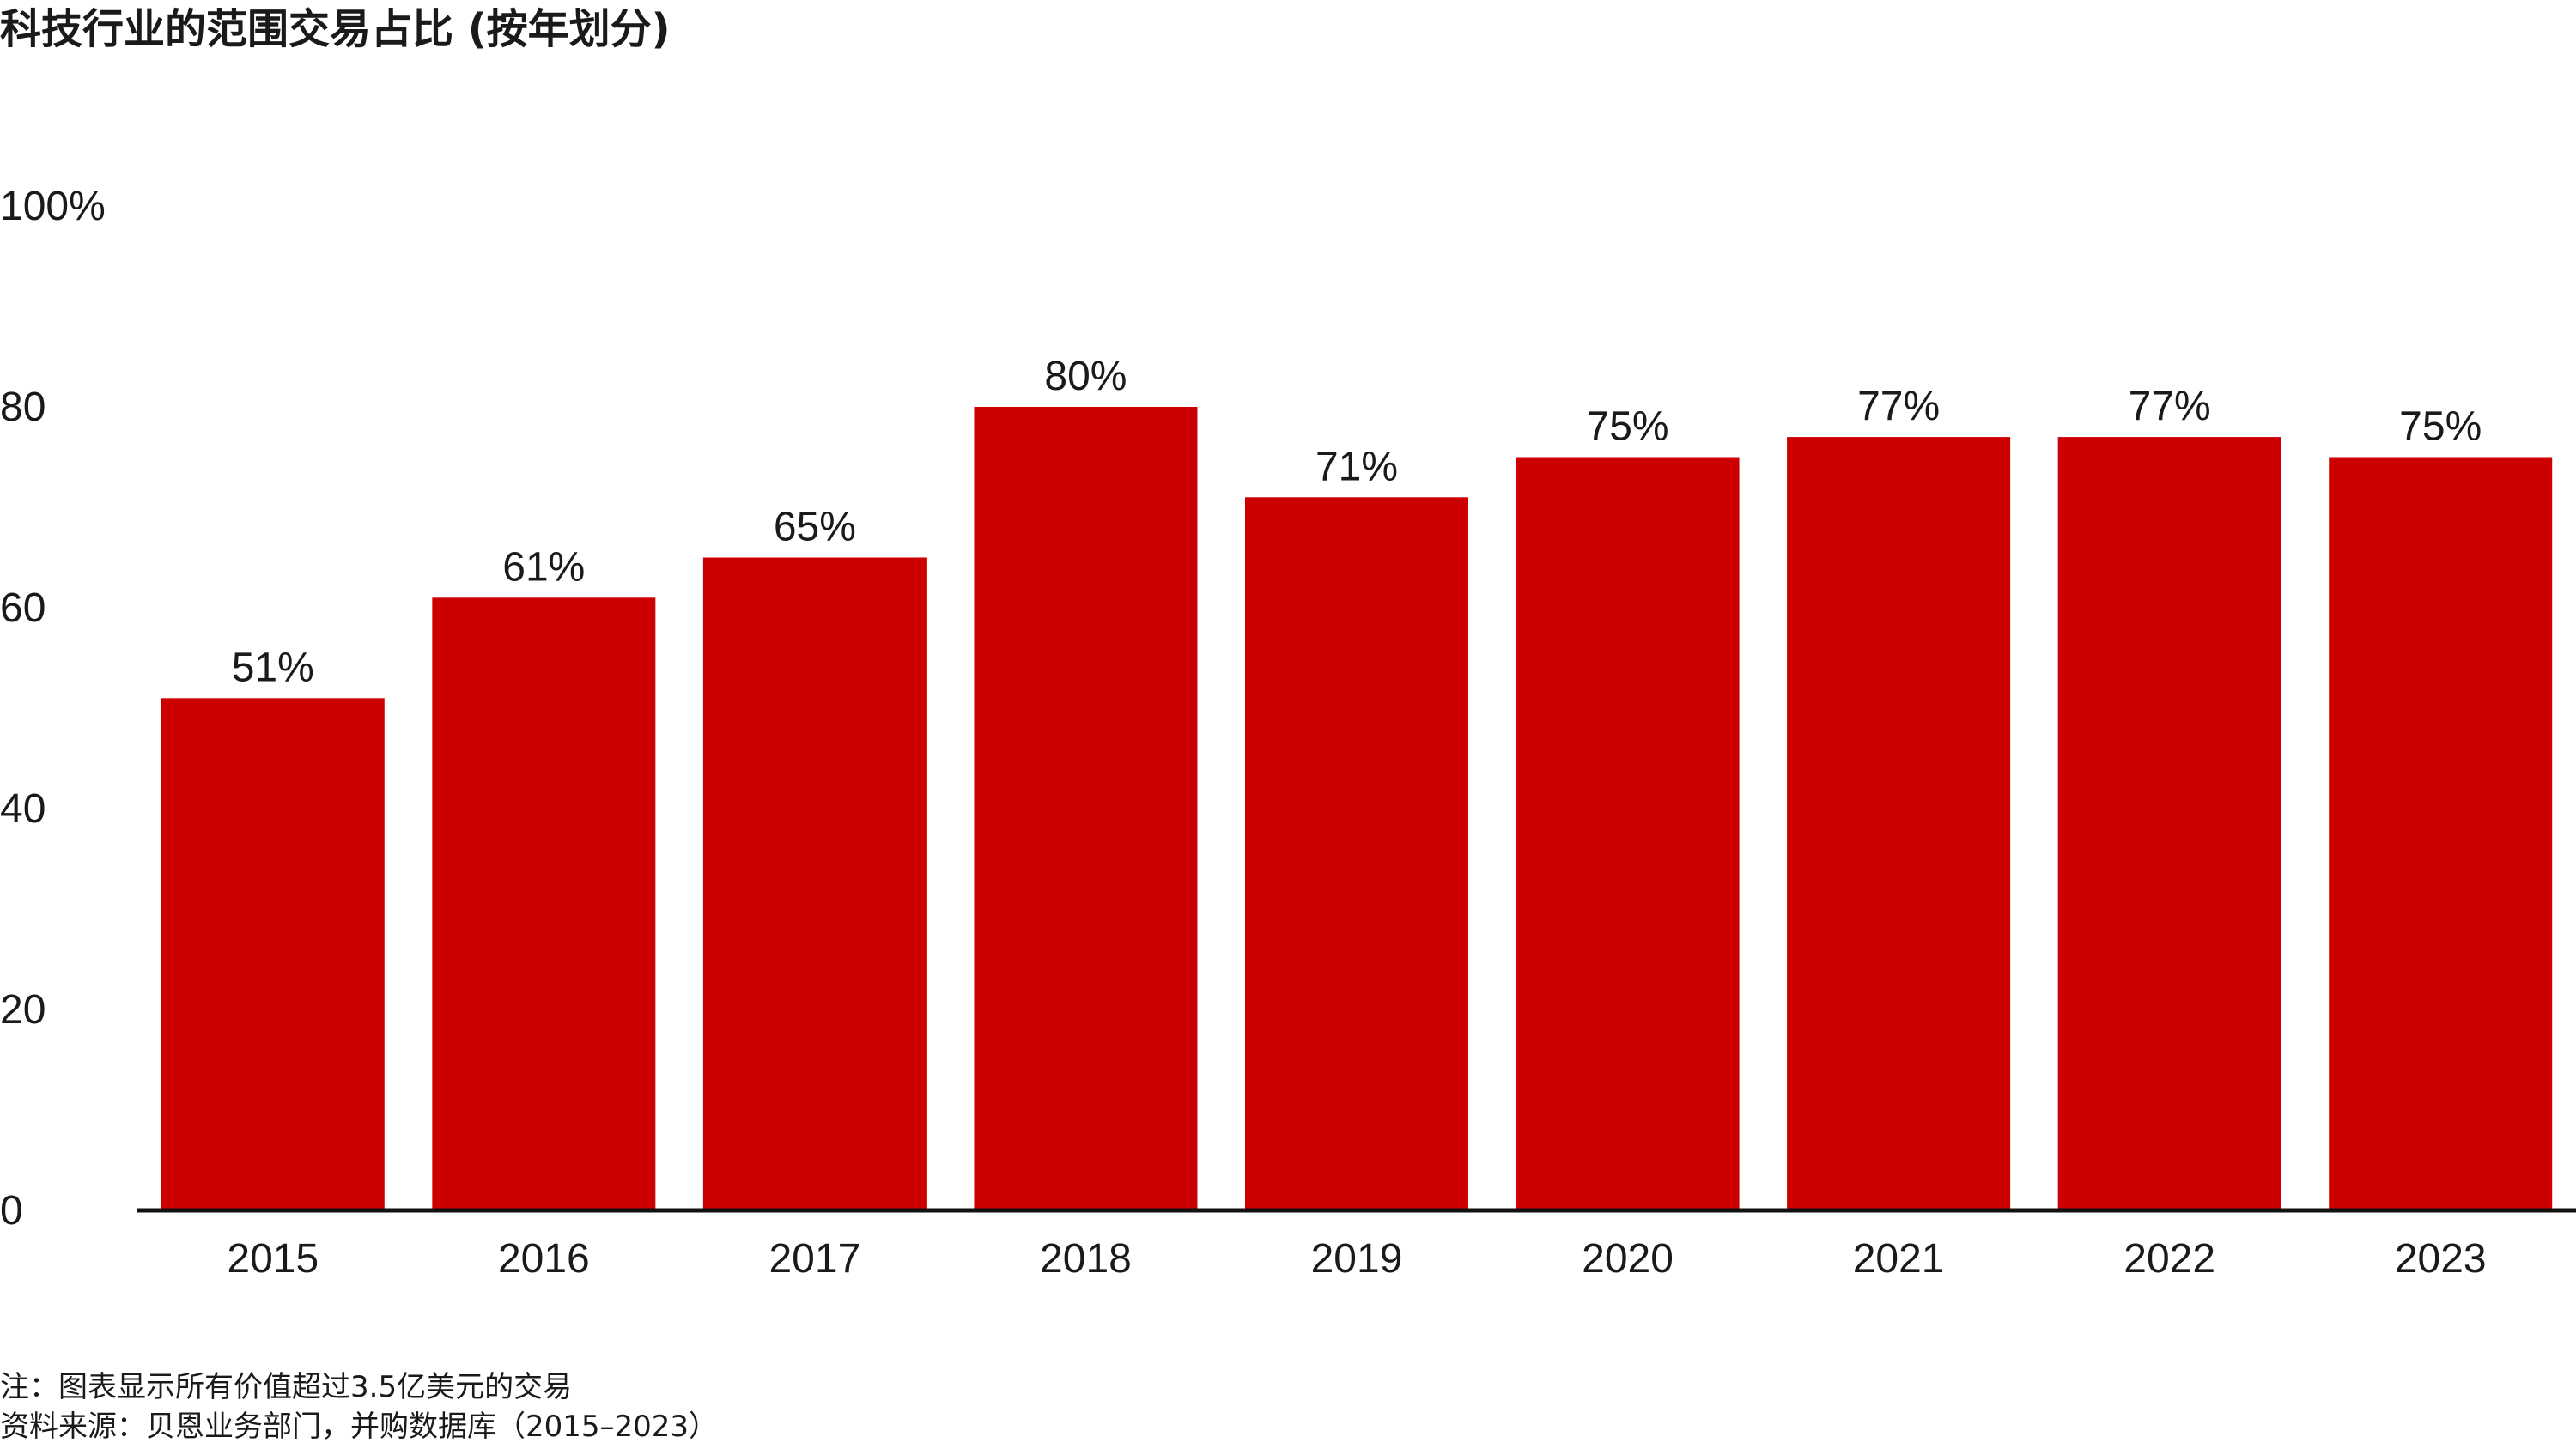 The image size is (2576, 1449). Describe the element at coordinates (359, 1427) in the screenshot. I see `source-note: 资料来源：贝恩业务部门，并购数据库（2015–2023）` at that location.